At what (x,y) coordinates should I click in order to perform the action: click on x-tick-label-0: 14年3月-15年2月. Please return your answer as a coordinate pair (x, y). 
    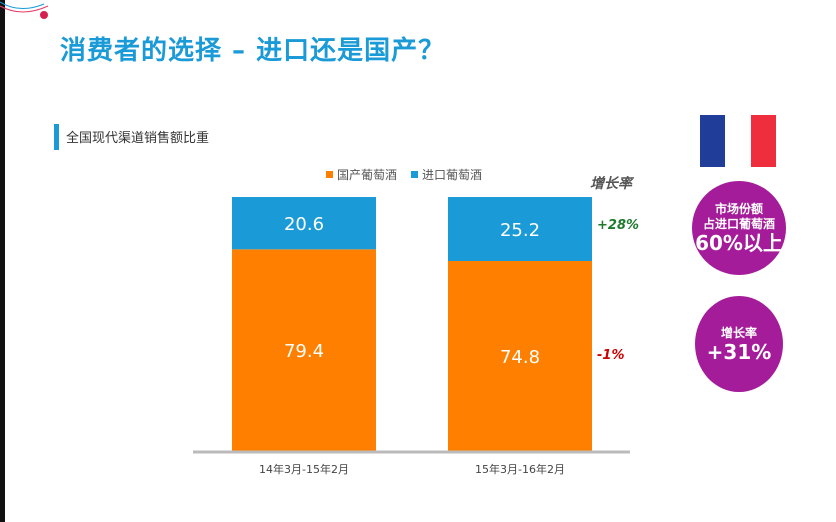
    Looking at the image, I should click on (304, 469).